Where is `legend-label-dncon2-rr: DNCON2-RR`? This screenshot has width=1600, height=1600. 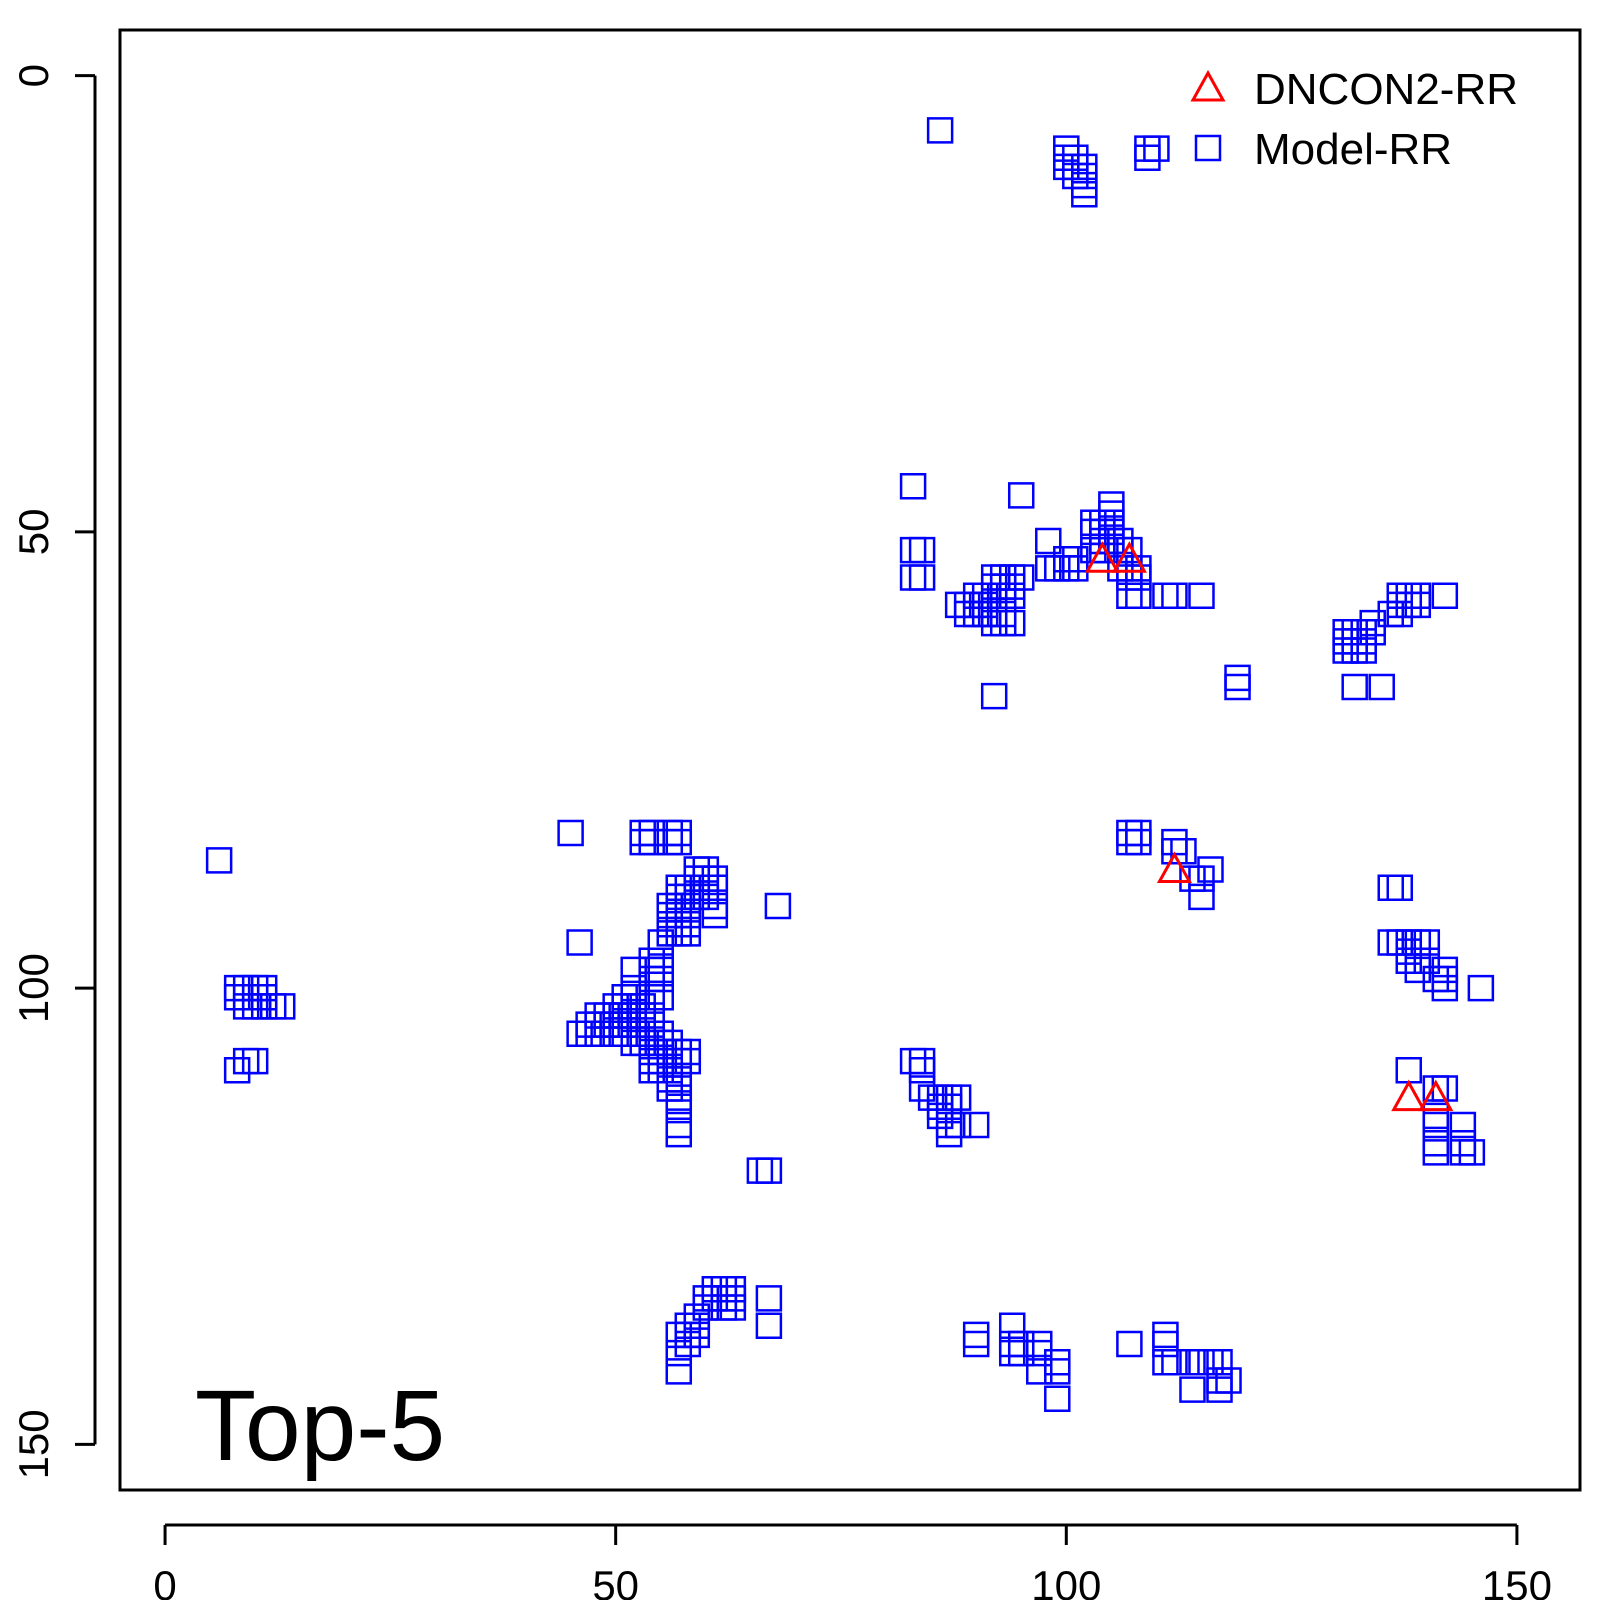
legend-label-dncon2-rr: DNCON2-RR is located at coordinates (1386, 89).